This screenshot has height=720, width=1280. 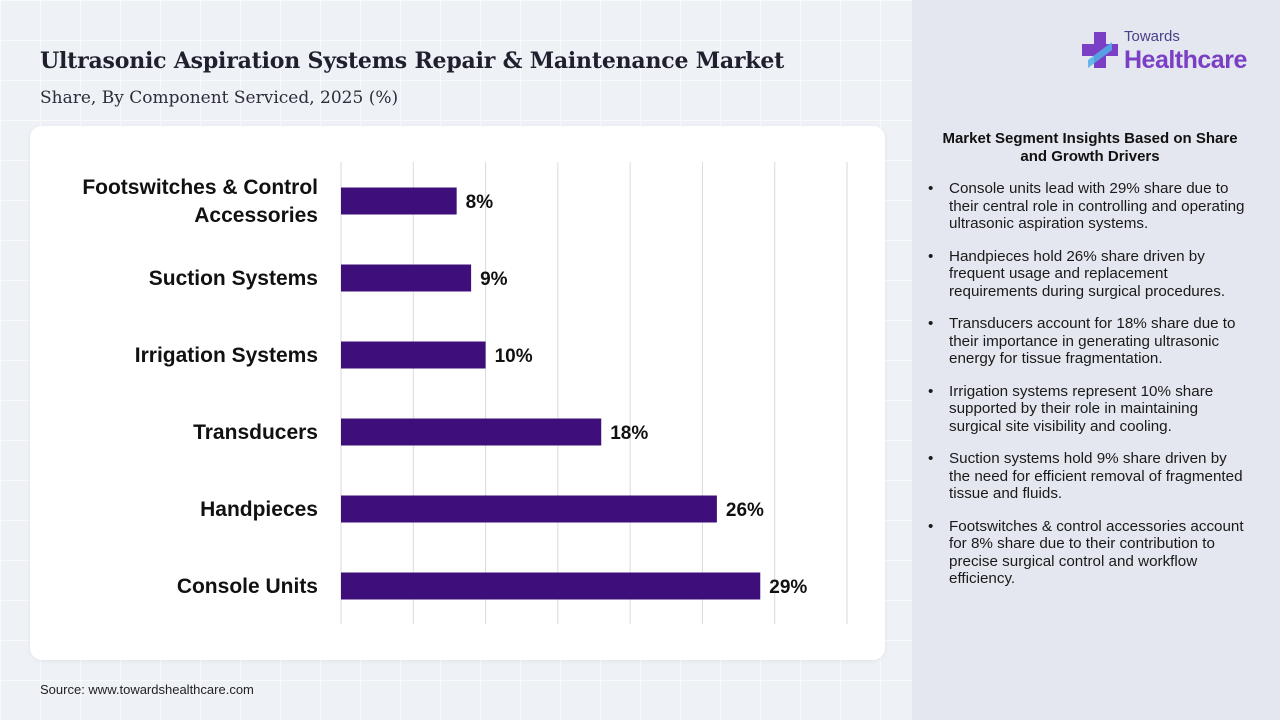 What do you see at coordinates (1100, 50) in the screenshot?
I see `medical-cross-icon` at bounding box center [1100, 50].